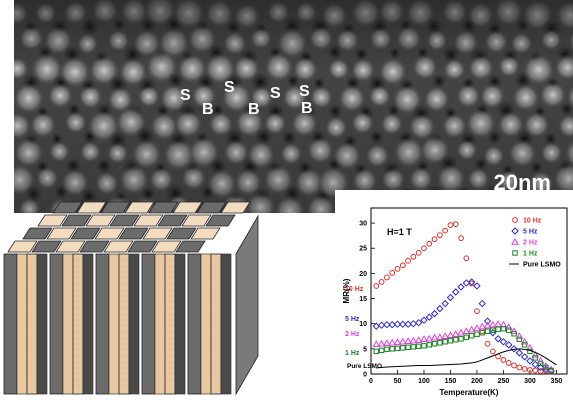 The image size is (573, 403). Describe the element at coordinates (247, 305) in the screenshot. I see `right-face` at that location.